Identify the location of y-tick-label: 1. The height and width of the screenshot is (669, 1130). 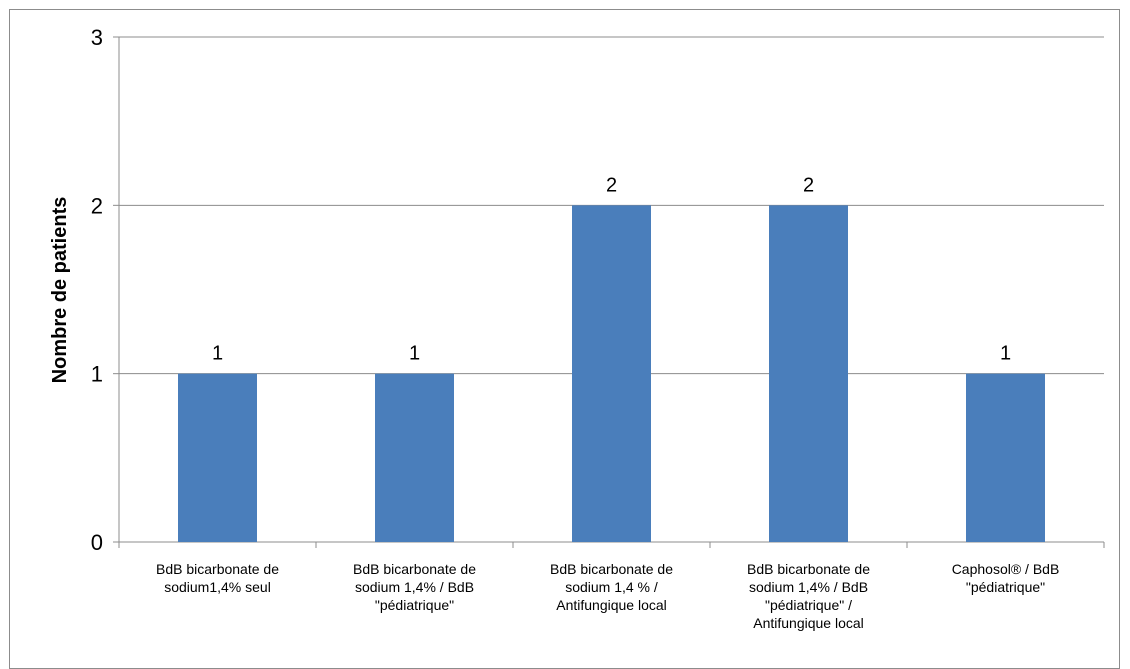
(97, 374).